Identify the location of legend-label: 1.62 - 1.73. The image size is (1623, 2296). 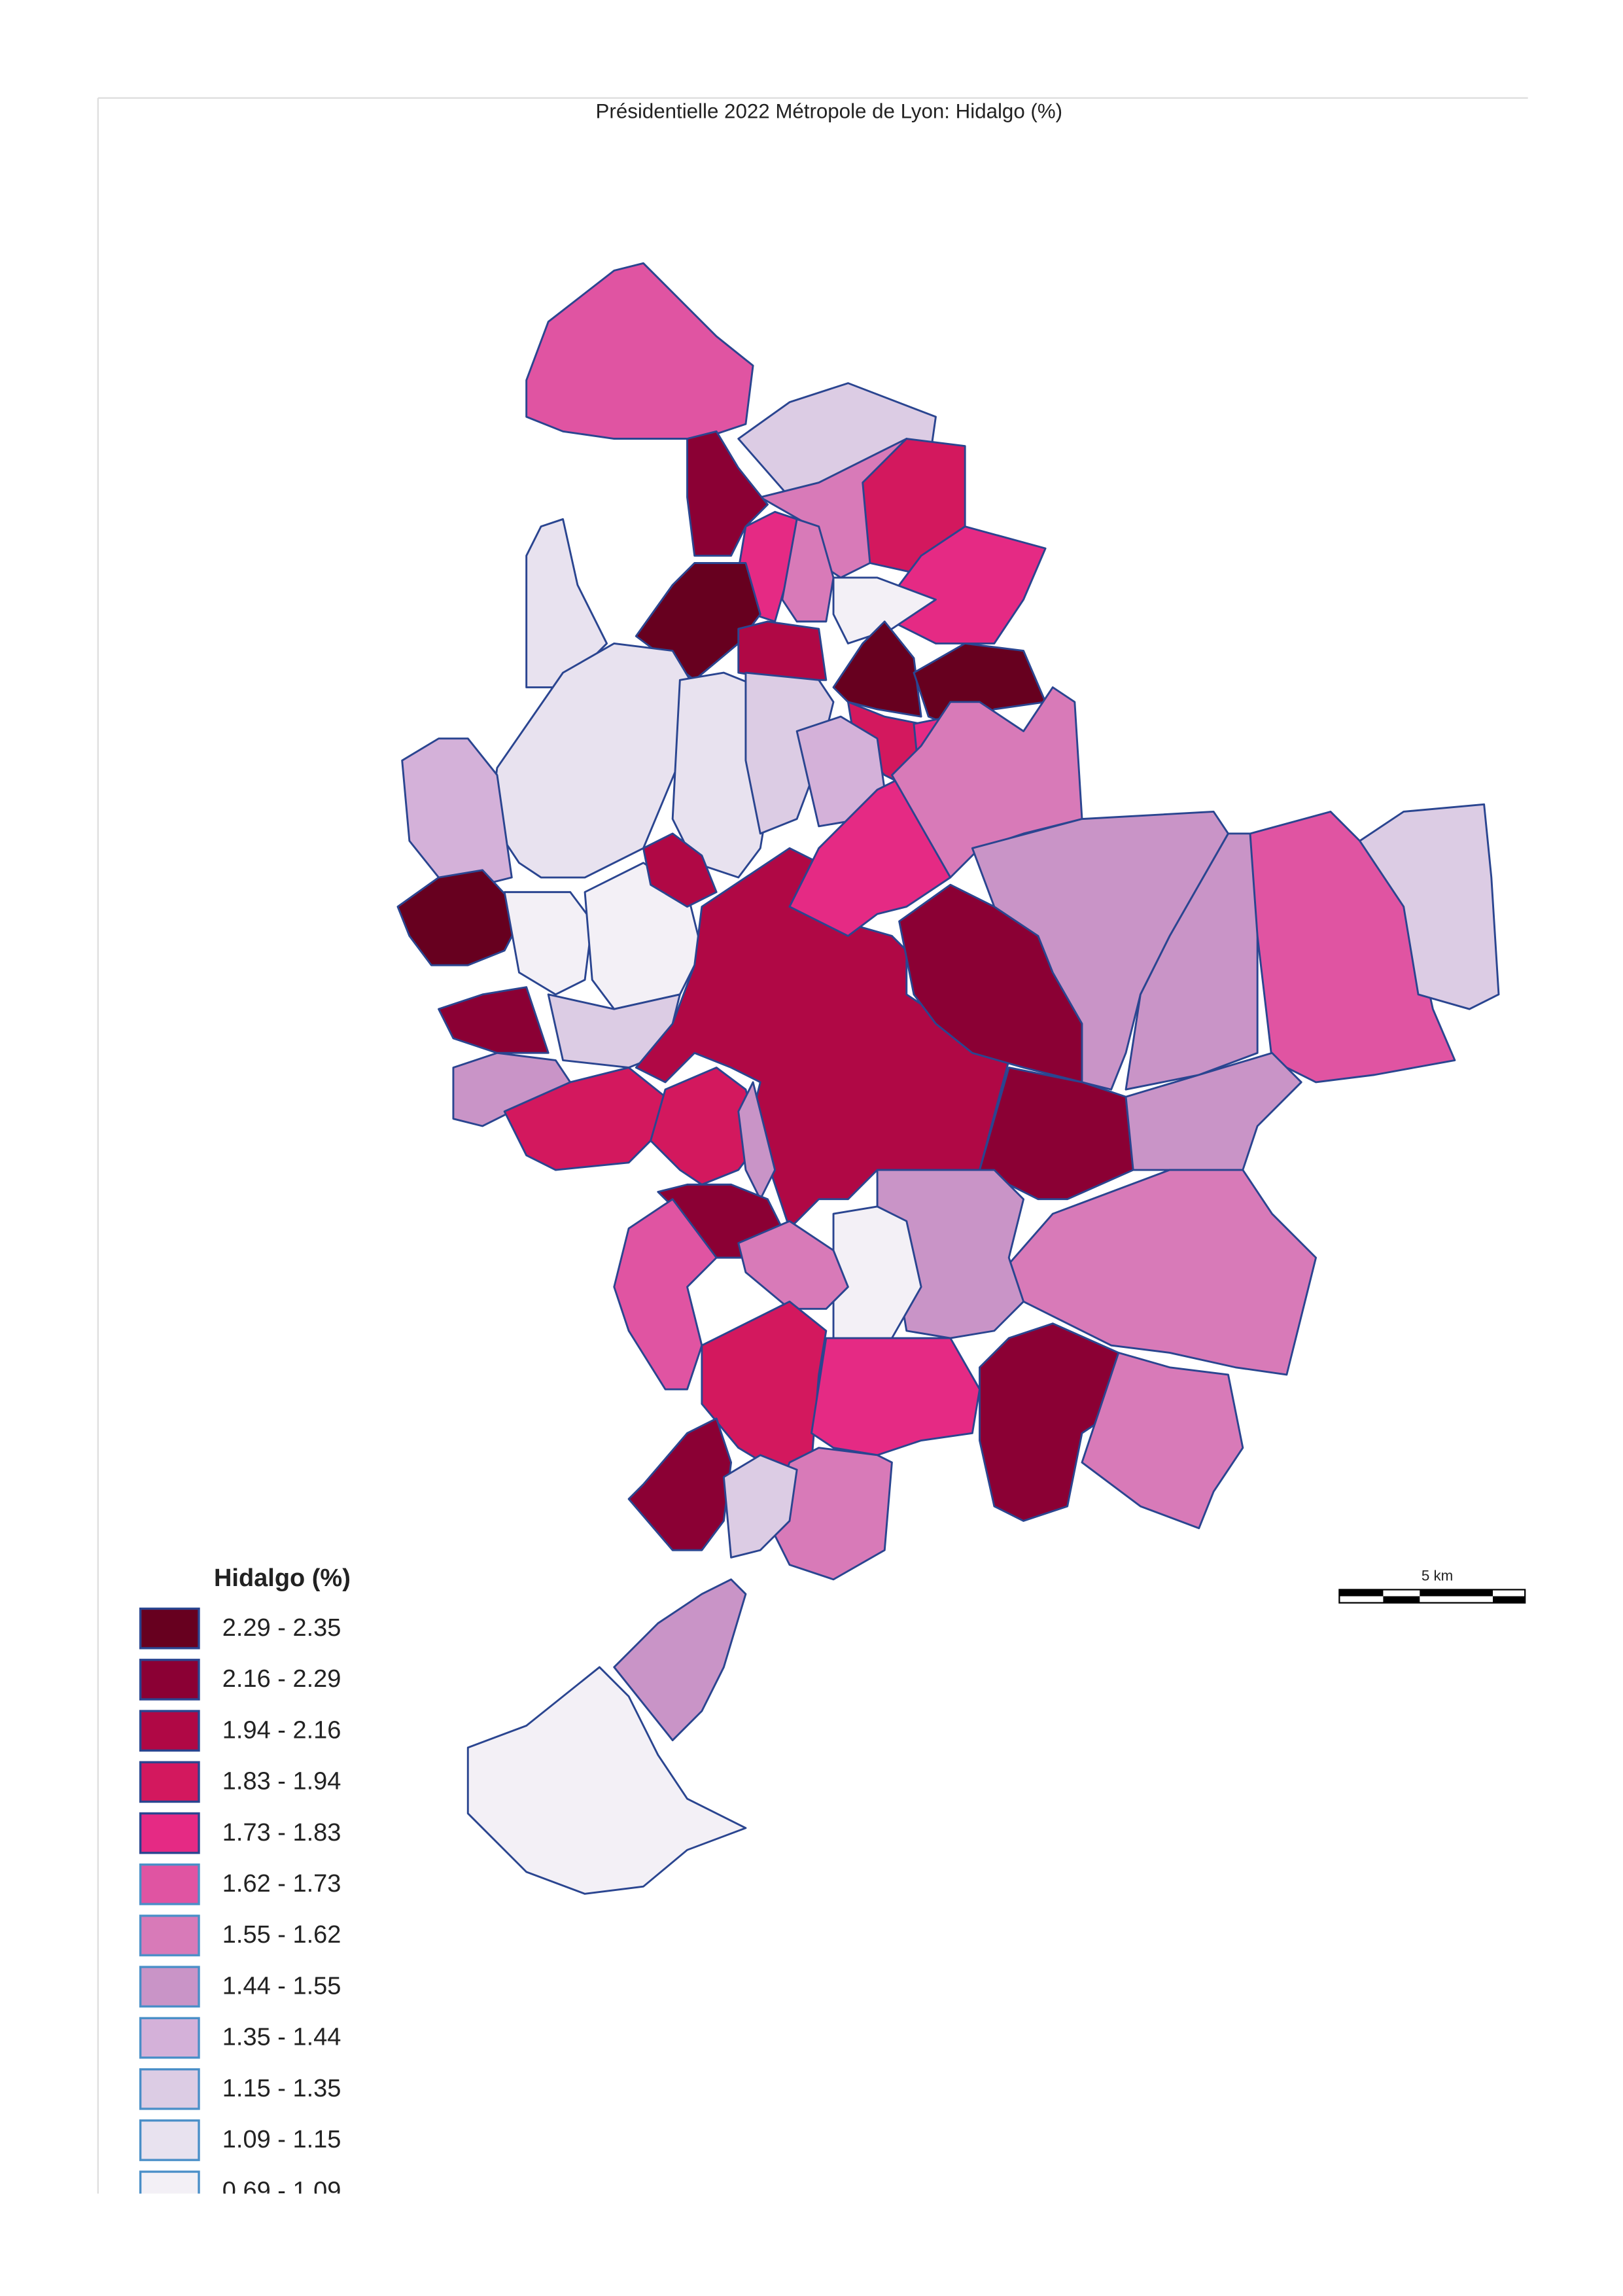
(281, 1884).